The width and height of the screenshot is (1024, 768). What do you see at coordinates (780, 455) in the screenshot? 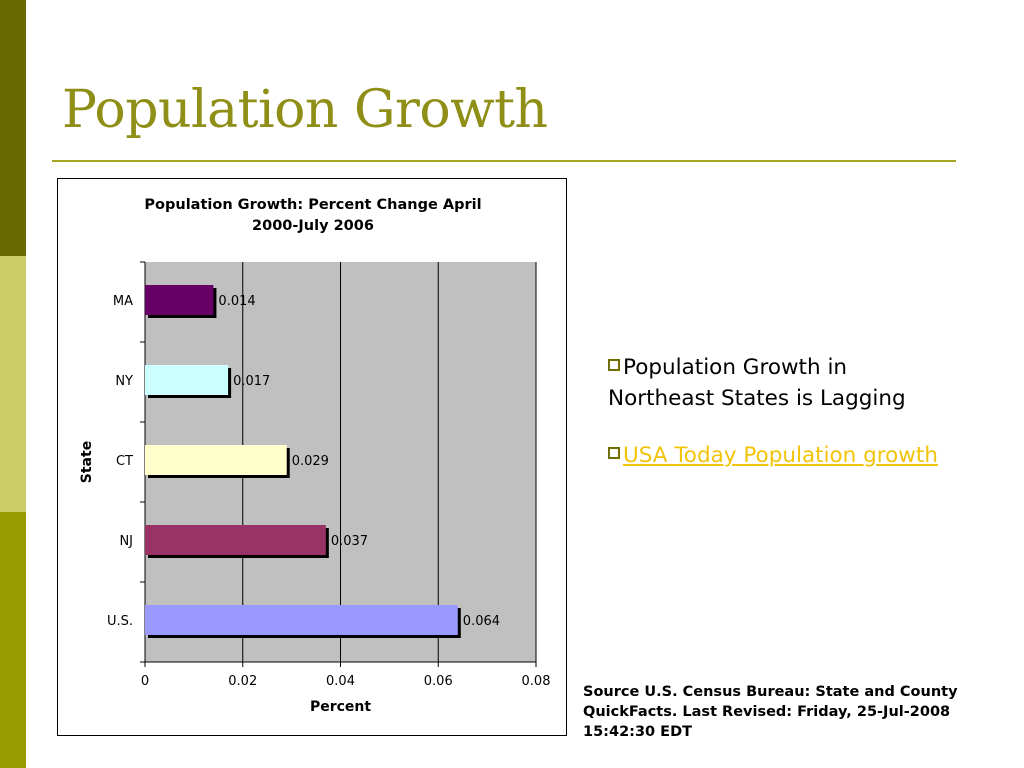
I see `usa-today-link: USA Today Population growth` at bounding box center [780, 455].